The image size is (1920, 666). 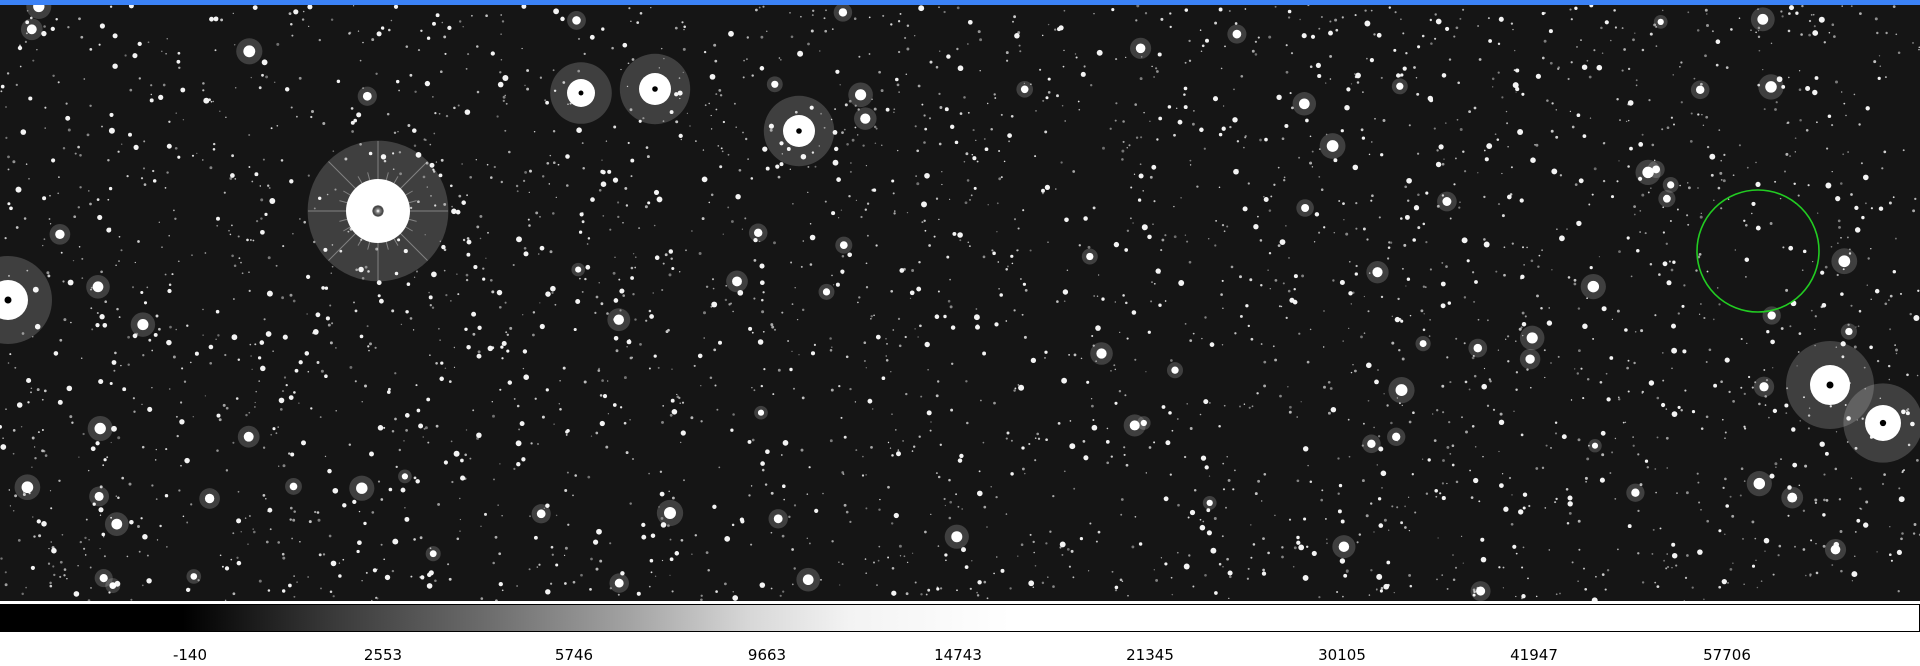 I want to click on colorbar-tick-label: 2553, so click(x=383, y=655).